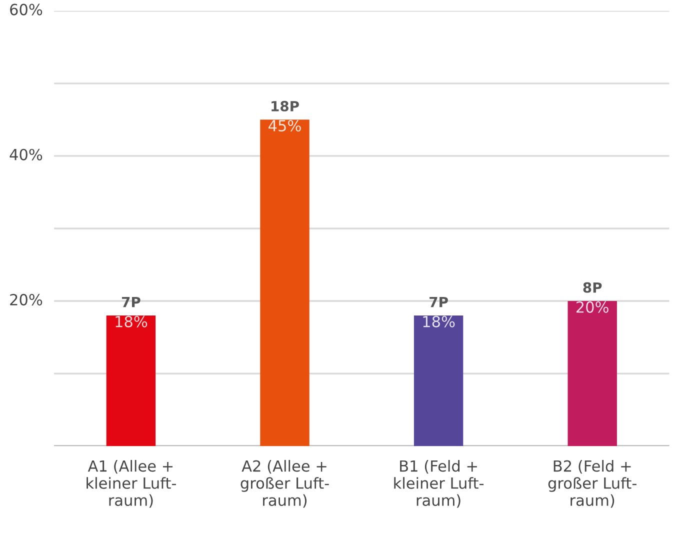 The image size is (676, 544). Describe the element at coordinates (592, 307) in the screenshot. I see `data-label: 20%` at that location.